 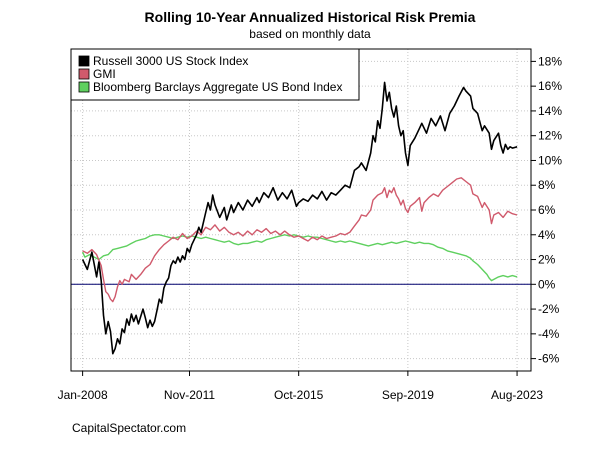 What do you see at coordinates (300, 386) in the screenshot?
I see `x-axis: Jan-2008 Nov-2011 Oct-2015 Sep-2019 Aug-2023` at bounding box center [300, 386].